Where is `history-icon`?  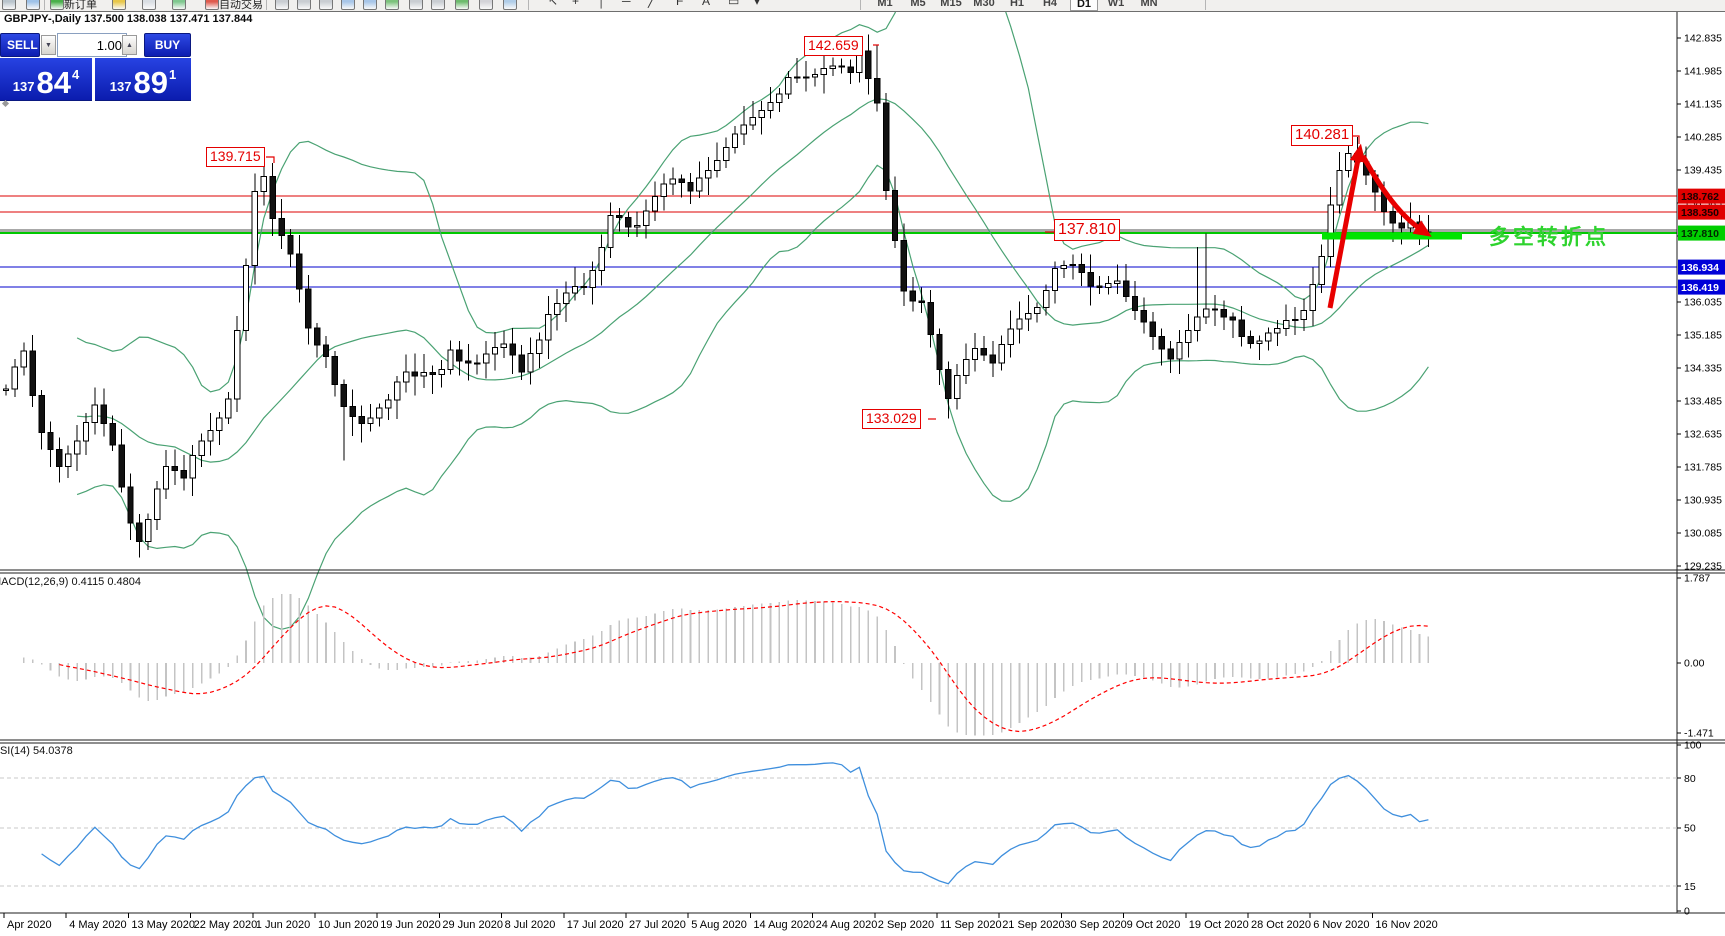 history-icon is located at coordinates (119, 5).